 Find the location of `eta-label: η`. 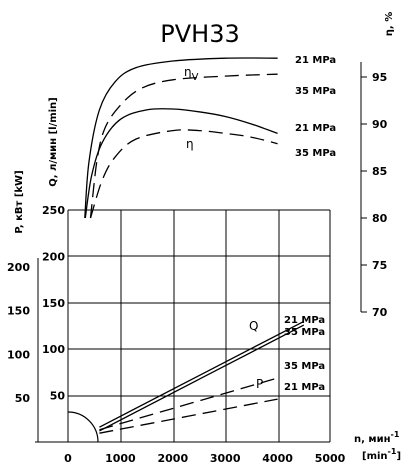

eta-label: η is located at coordinates (190, 144).